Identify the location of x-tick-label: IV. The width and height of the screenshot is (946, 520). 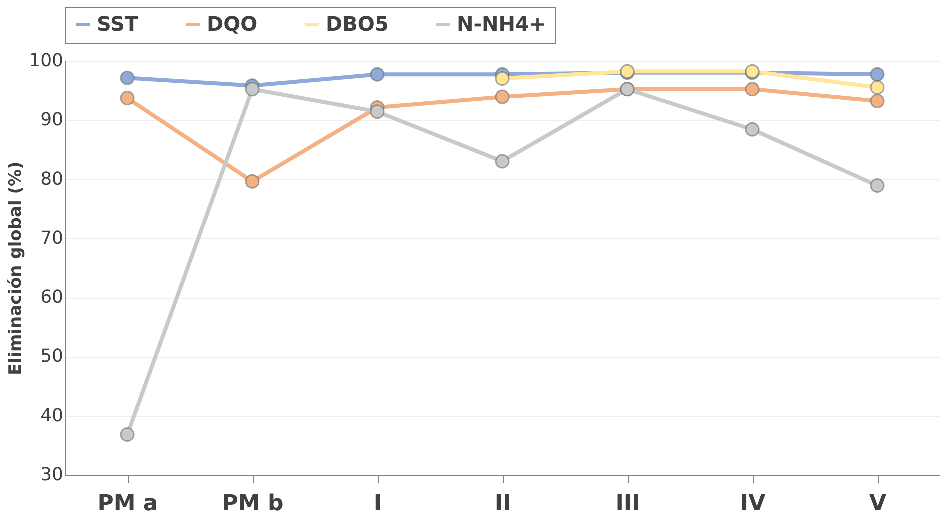
(753, 504).